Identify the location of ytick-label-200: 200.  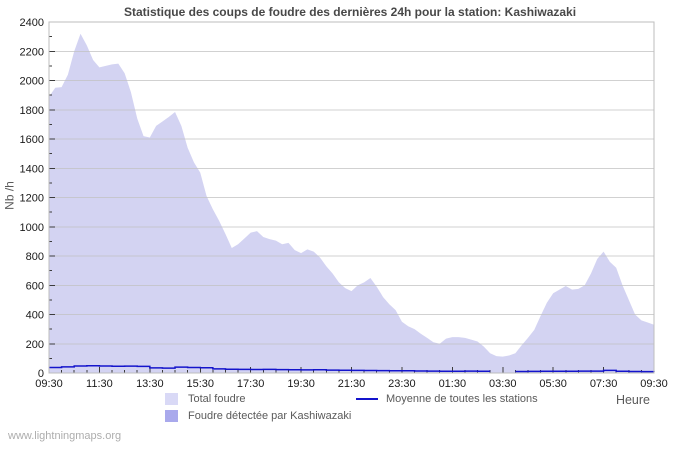
(35, 345).